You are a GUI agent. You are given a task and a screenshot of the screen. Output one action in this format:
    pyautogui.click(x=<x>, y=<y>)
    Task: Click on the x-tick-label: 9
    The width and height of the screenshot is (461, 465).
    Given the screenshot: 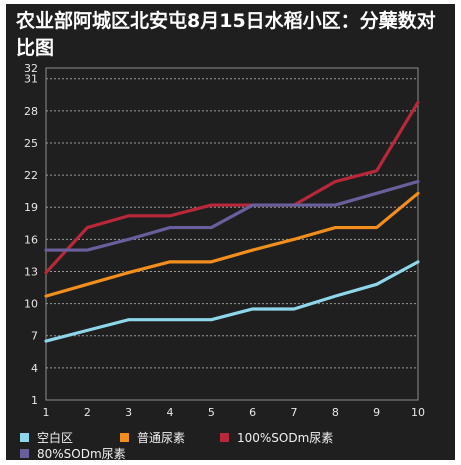 What is the action you would take?
    pyautogui.click(x=376, y=412)
    